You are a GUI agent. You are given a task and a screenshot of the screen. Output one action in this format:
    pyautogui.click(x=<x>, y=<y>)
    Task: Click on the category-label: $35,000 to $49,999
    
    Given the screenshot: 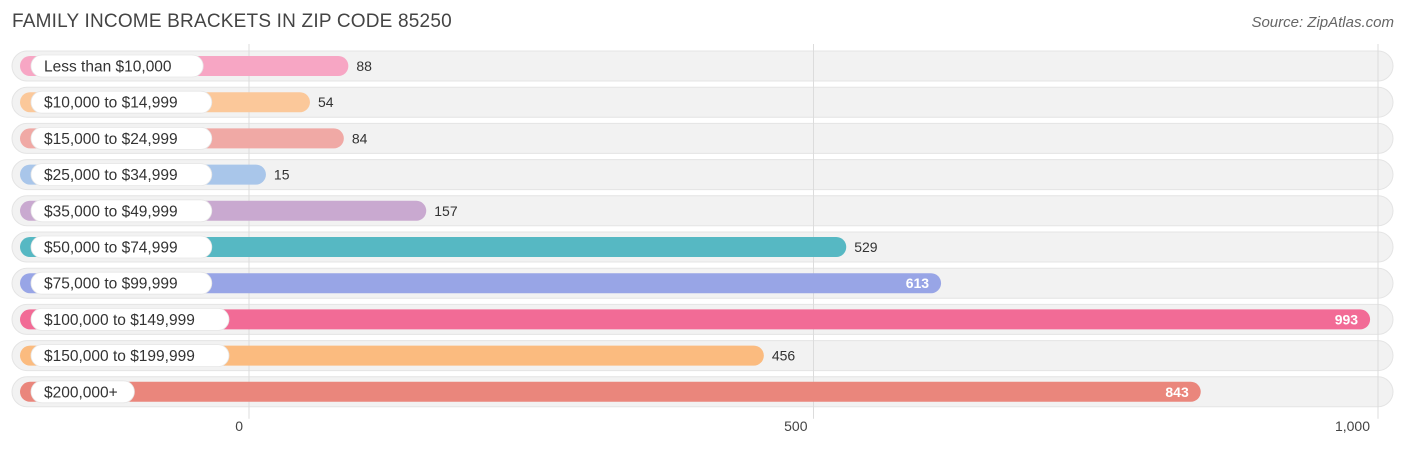 What is the action you would take?
    pyautogui.click(x=111, y=211)
    